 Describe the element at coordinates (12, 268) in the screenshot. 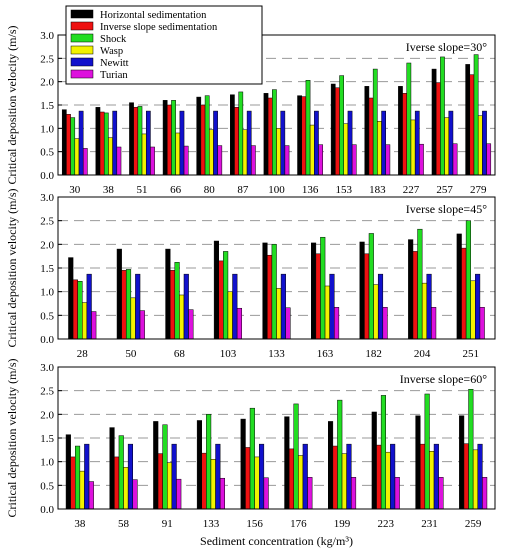

I see `y-axis-label: Critical deposition velocity (m/s)` at that location.